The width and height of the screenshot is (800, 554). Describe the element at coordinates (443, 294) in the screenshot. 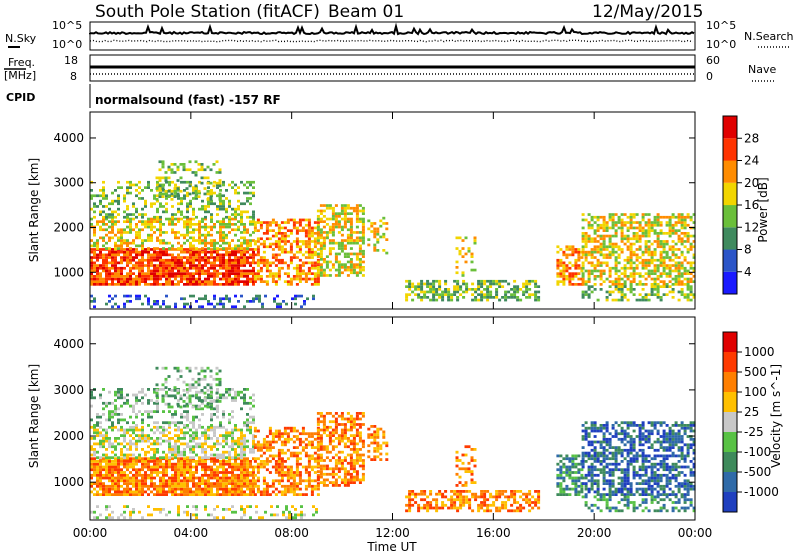

I see `power-cells-cell-2067` at that location.